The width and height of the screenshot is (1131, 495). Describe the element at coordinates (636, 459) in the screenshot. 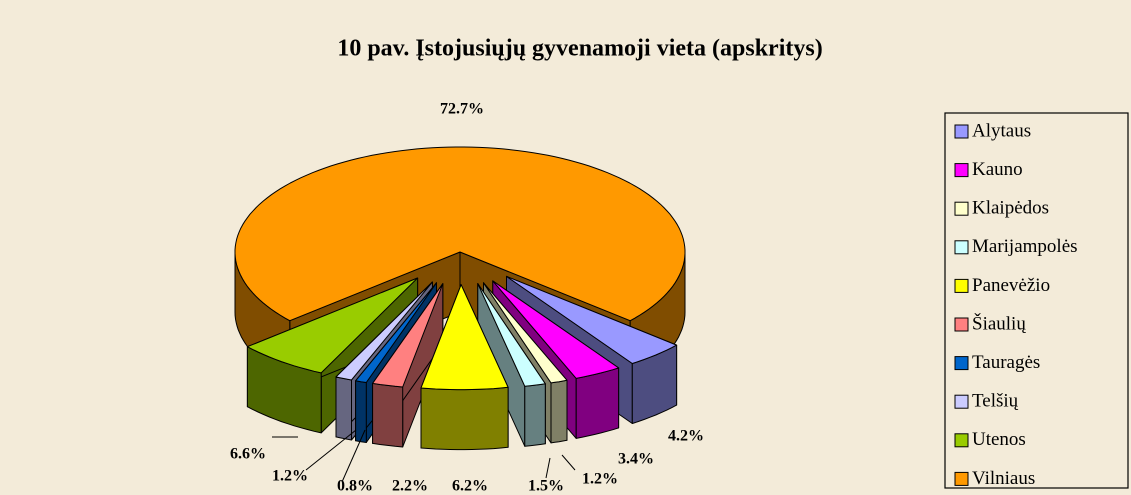

I see `value-label: 3.4%` at that location.